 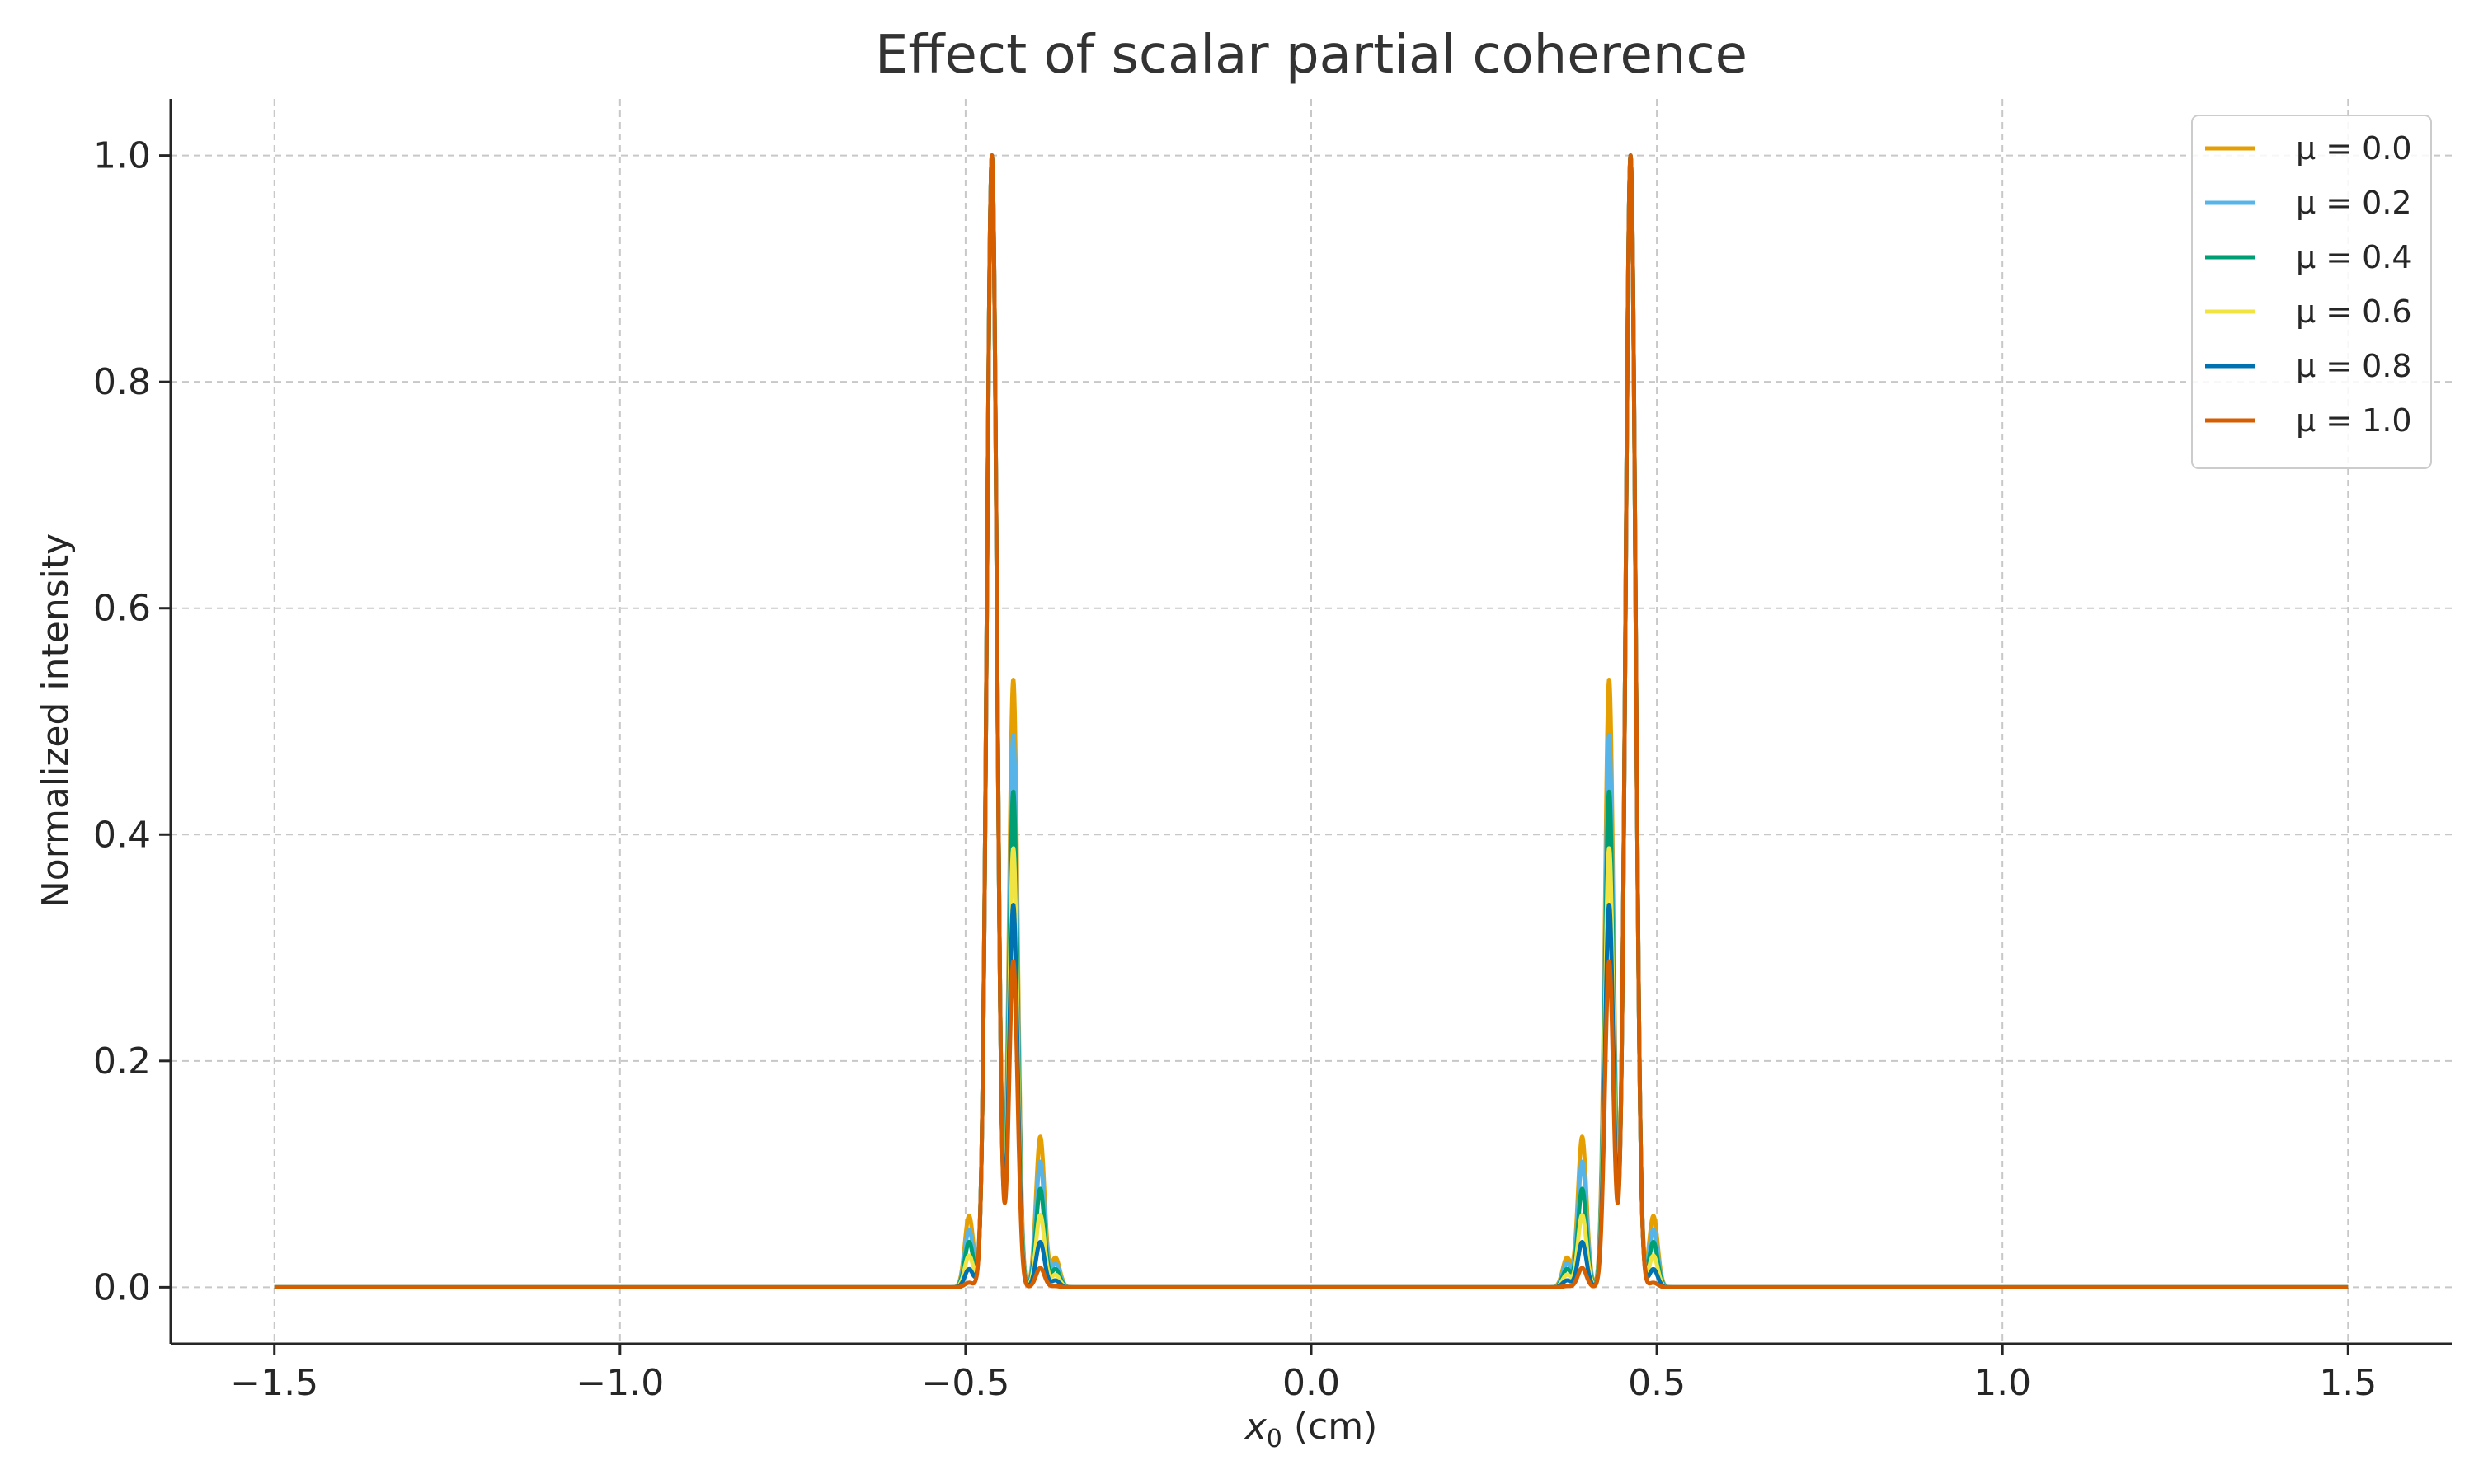 I want to click on y-tick-label: 0.6, so click(x=122, y=609).